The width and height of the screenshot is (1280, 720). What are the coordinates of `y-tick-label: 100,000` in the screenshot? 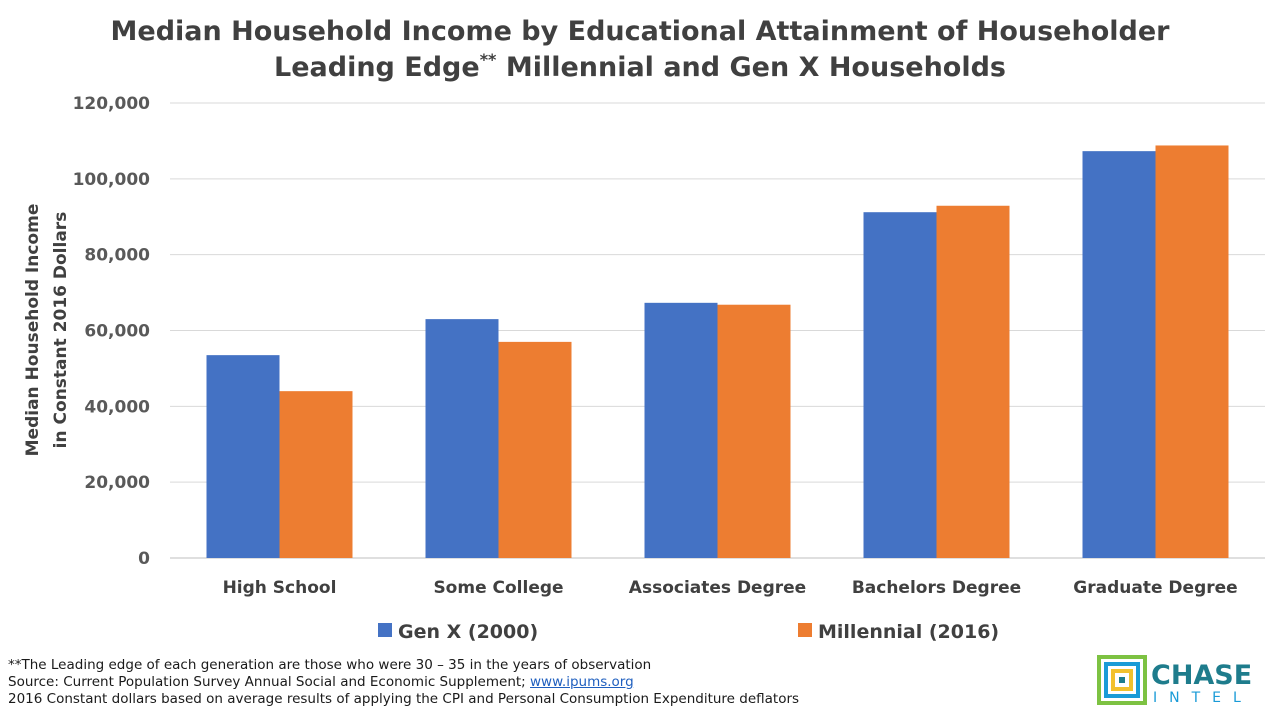 It's located at (112, 180).